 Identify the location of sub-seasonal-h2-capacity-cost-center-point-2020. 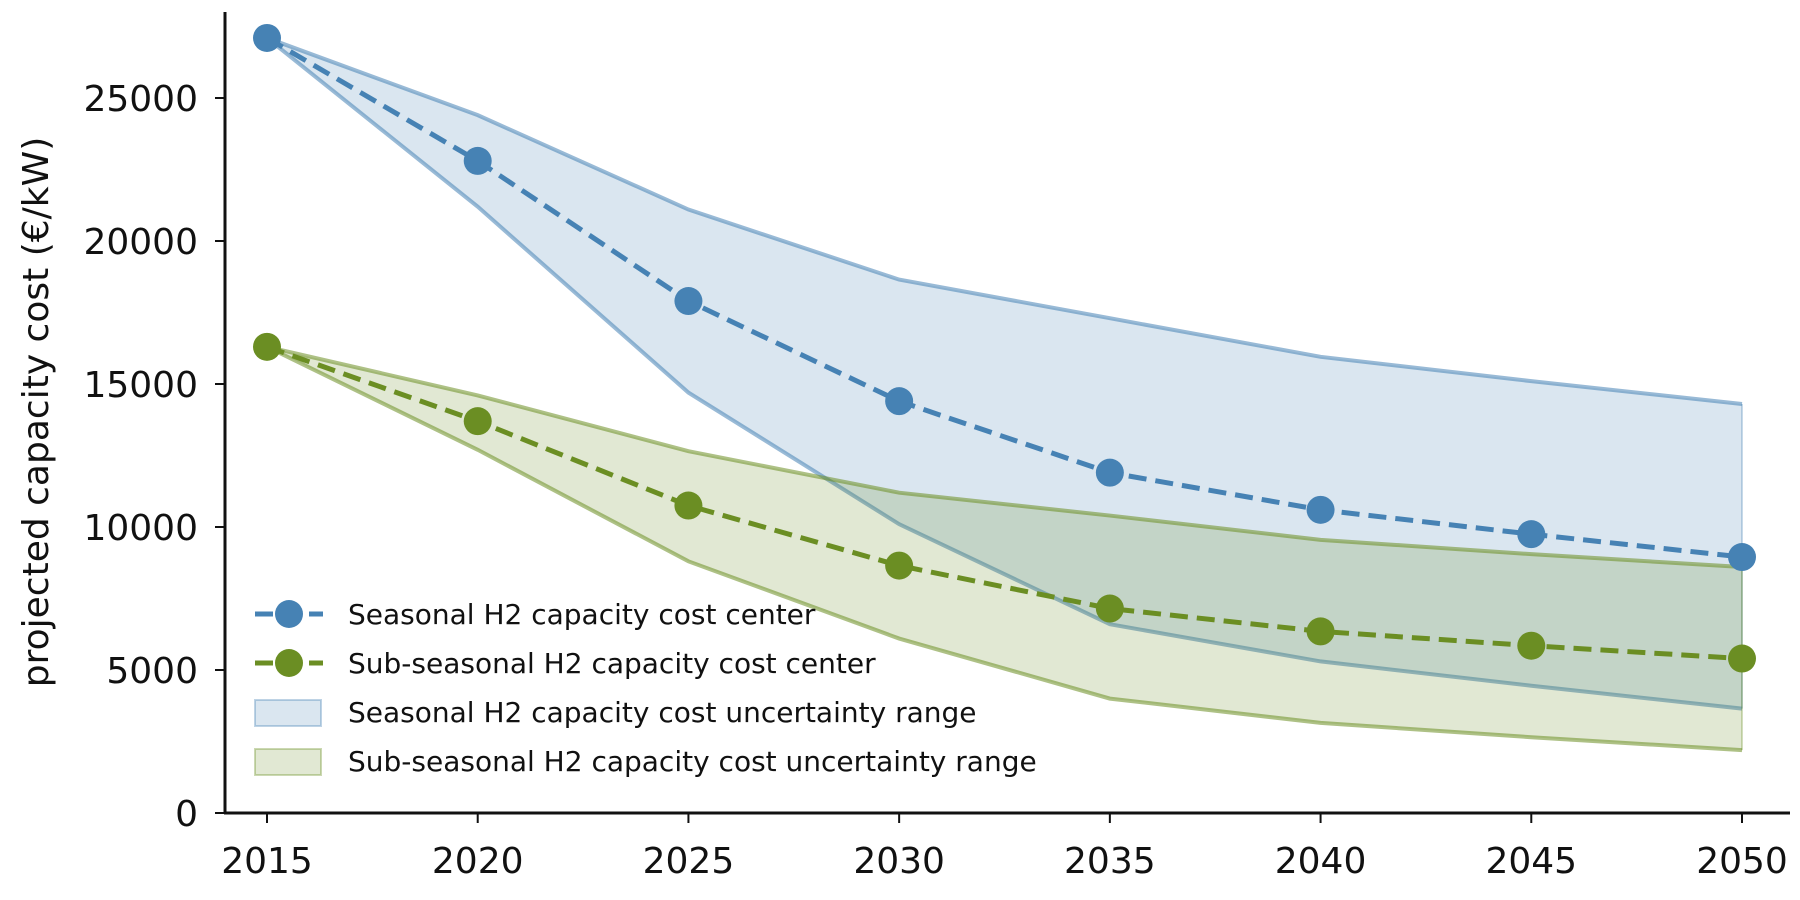
(477, 421).